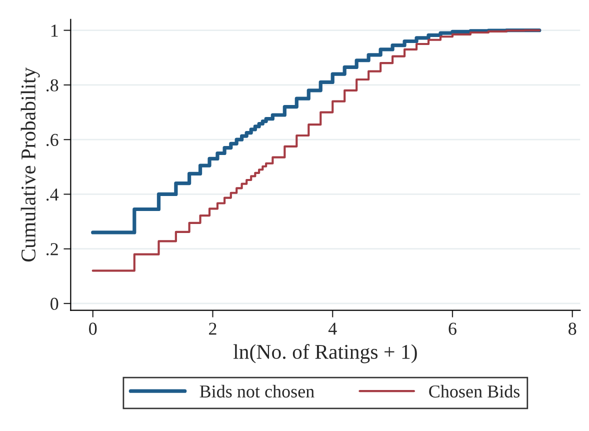 The image size is (589, 431). I want to click on y-tick-label: 0, so click(54, 304).